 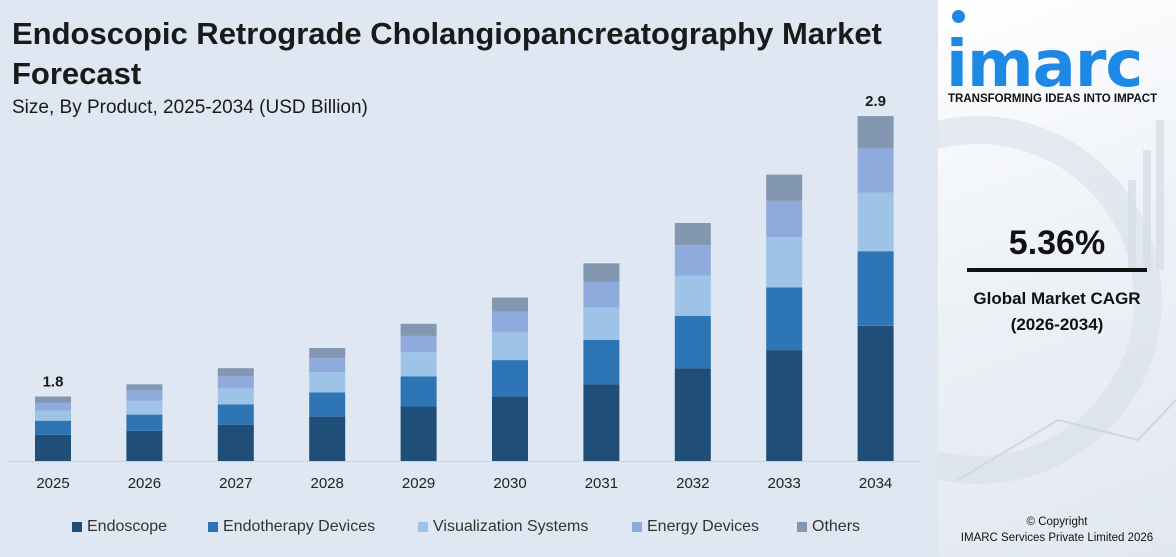 I want to click on legend-item-4: Others, so click(x=828, y=527).